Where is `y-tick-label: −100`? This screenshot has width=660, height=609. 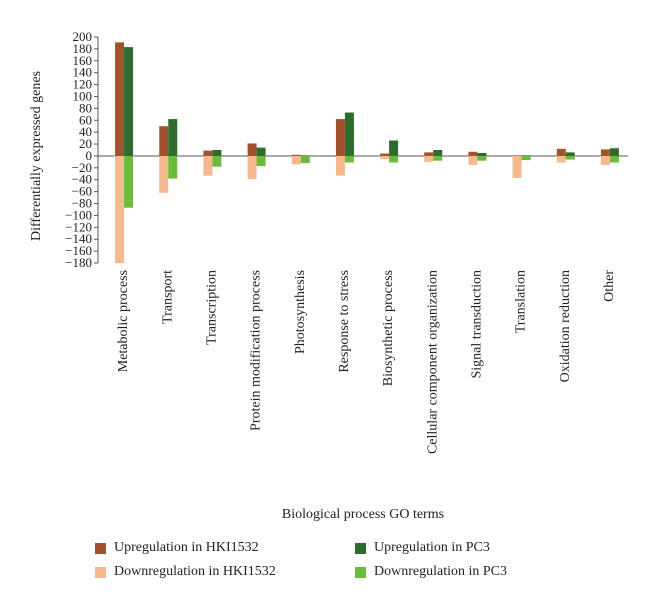 y-tick-label: −100 is located at coordinates (78, 214).